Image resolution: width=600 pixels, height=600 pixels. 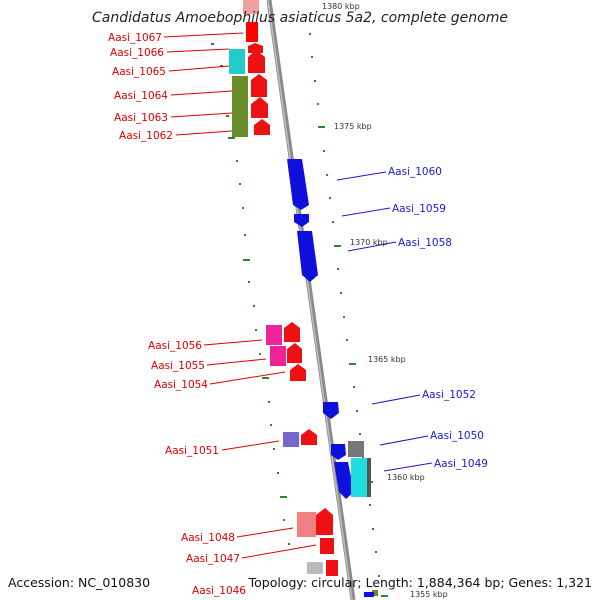 I want to click on gene-label: Aasi_1051, so click(x=192, y=451).